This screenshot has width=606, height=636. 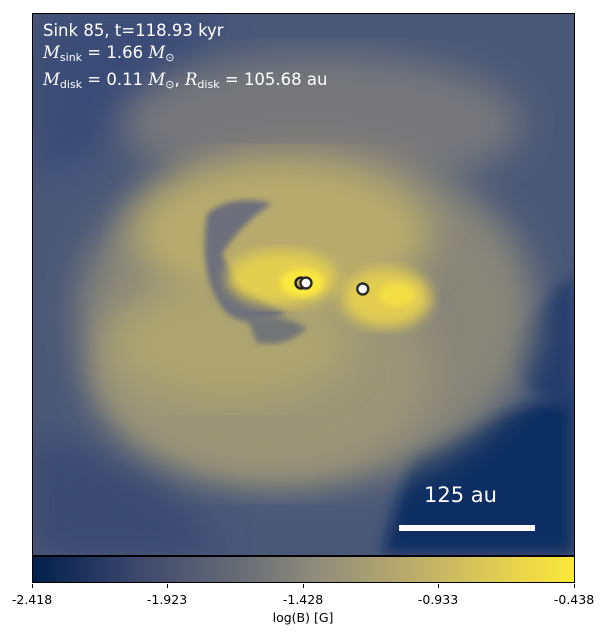 I want to click on colorbar-tick-label: -2.418, so click(x=32, y=599).